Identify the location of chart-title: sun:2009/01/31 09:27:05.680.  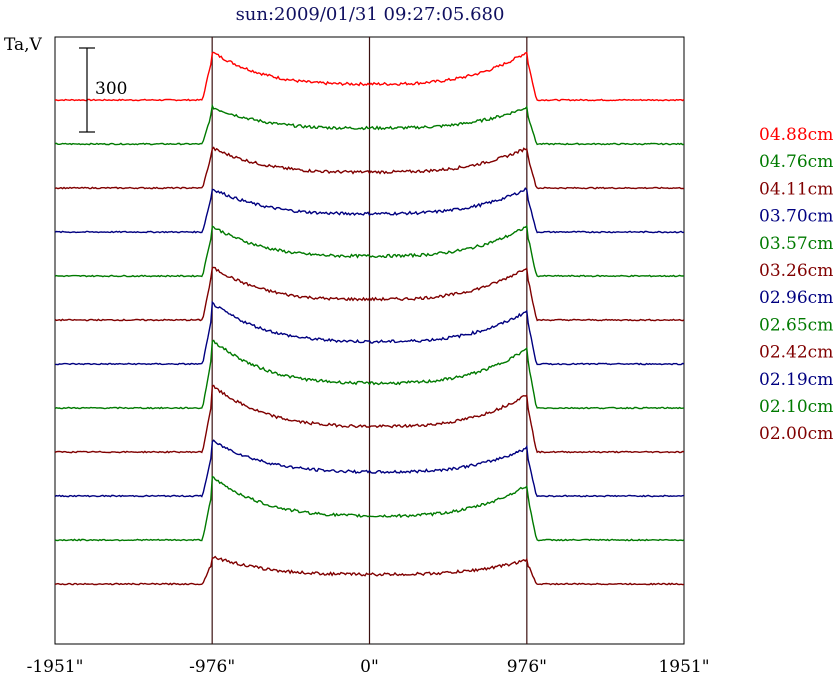
(370, 14).